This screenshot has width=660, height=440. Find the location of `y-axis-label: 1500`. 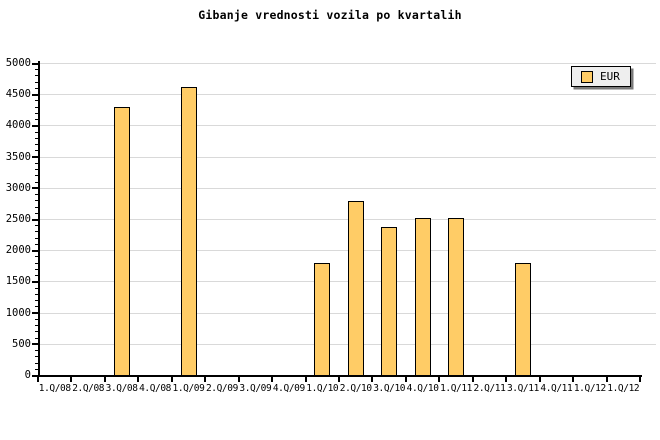

y-axis-label: 1500 is located at coordinates (18, 281).